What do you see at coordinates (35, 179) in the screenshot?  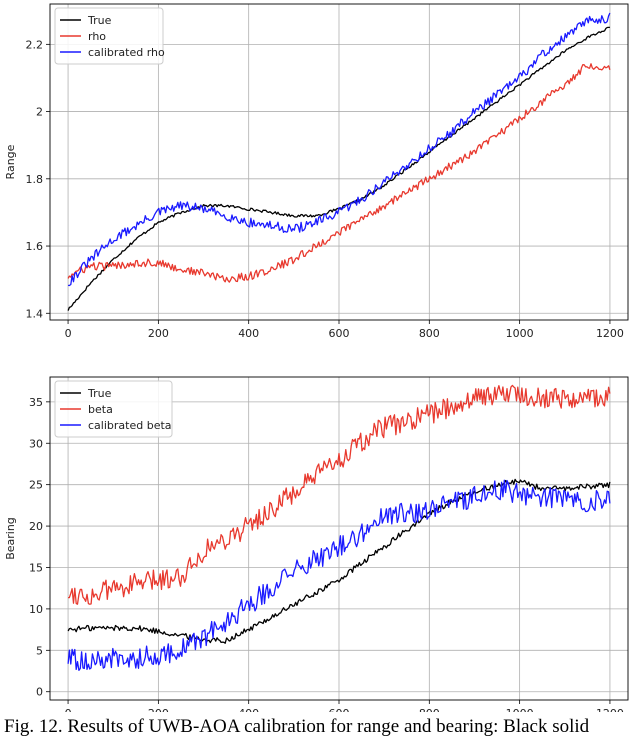 I see `y-tick-label: 1.8` at bounding box center [35, 179].